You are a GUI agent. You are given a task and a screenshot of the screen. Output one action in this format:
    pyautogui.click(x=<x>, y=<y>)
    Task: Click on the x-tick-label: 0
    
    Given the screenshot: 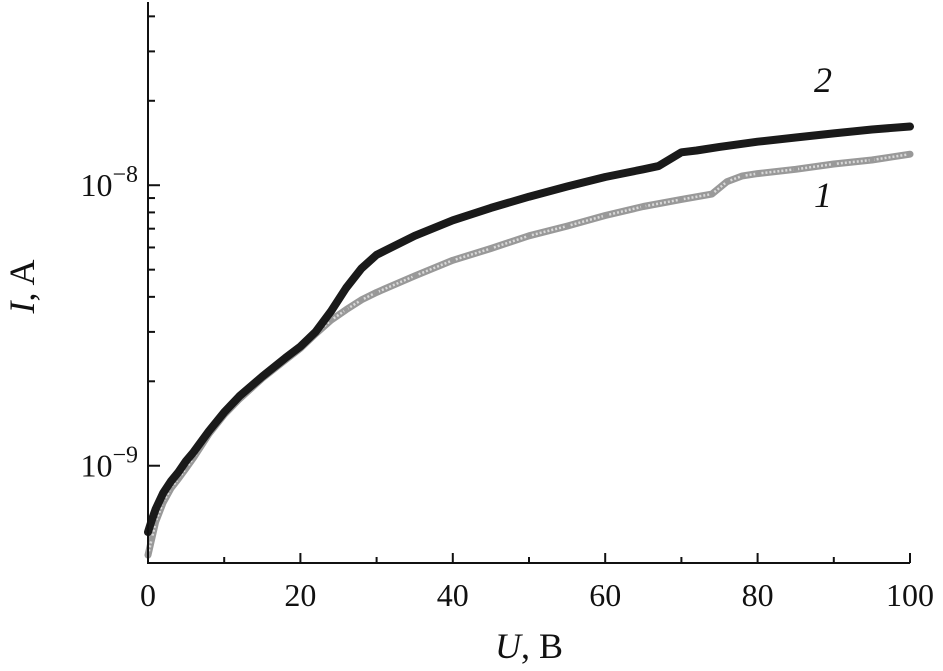 What is the action you would take?
    pyautogui.click(x=148, y=595)
    